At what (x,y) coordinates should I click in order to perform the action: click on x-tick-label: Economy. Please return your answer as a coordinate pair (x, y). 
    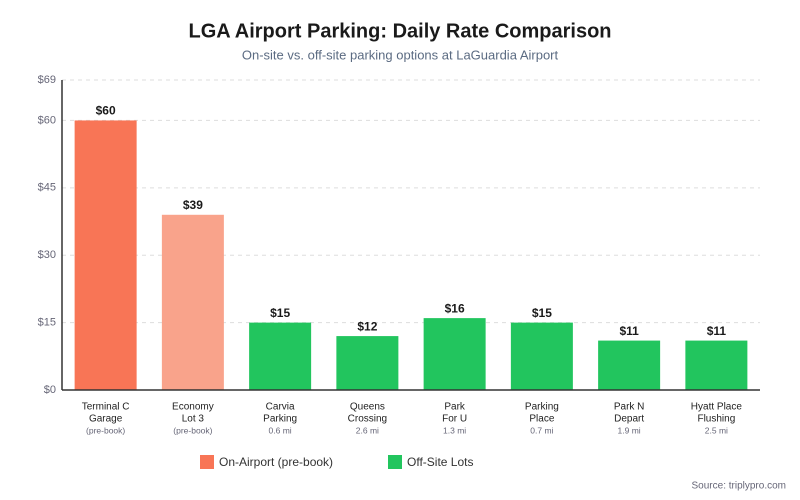
    Looking at the image, I should click on (193, 407).